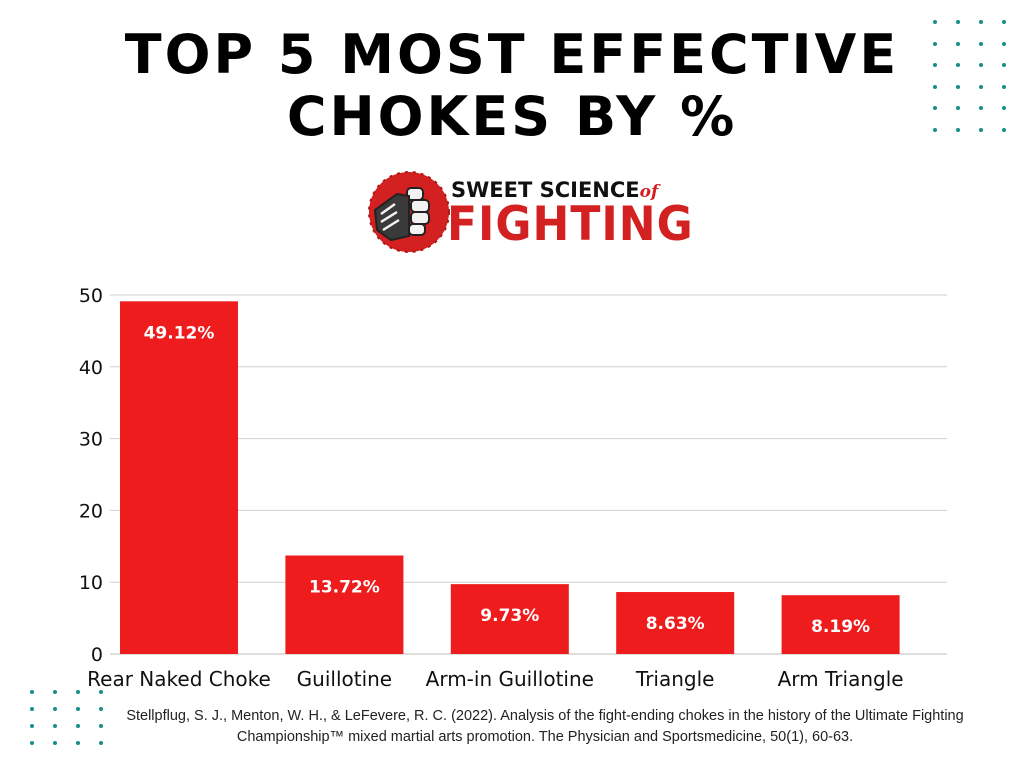 The image size is (1024, 768). I want to click on data-label: 13.72%, so click(344, 587).